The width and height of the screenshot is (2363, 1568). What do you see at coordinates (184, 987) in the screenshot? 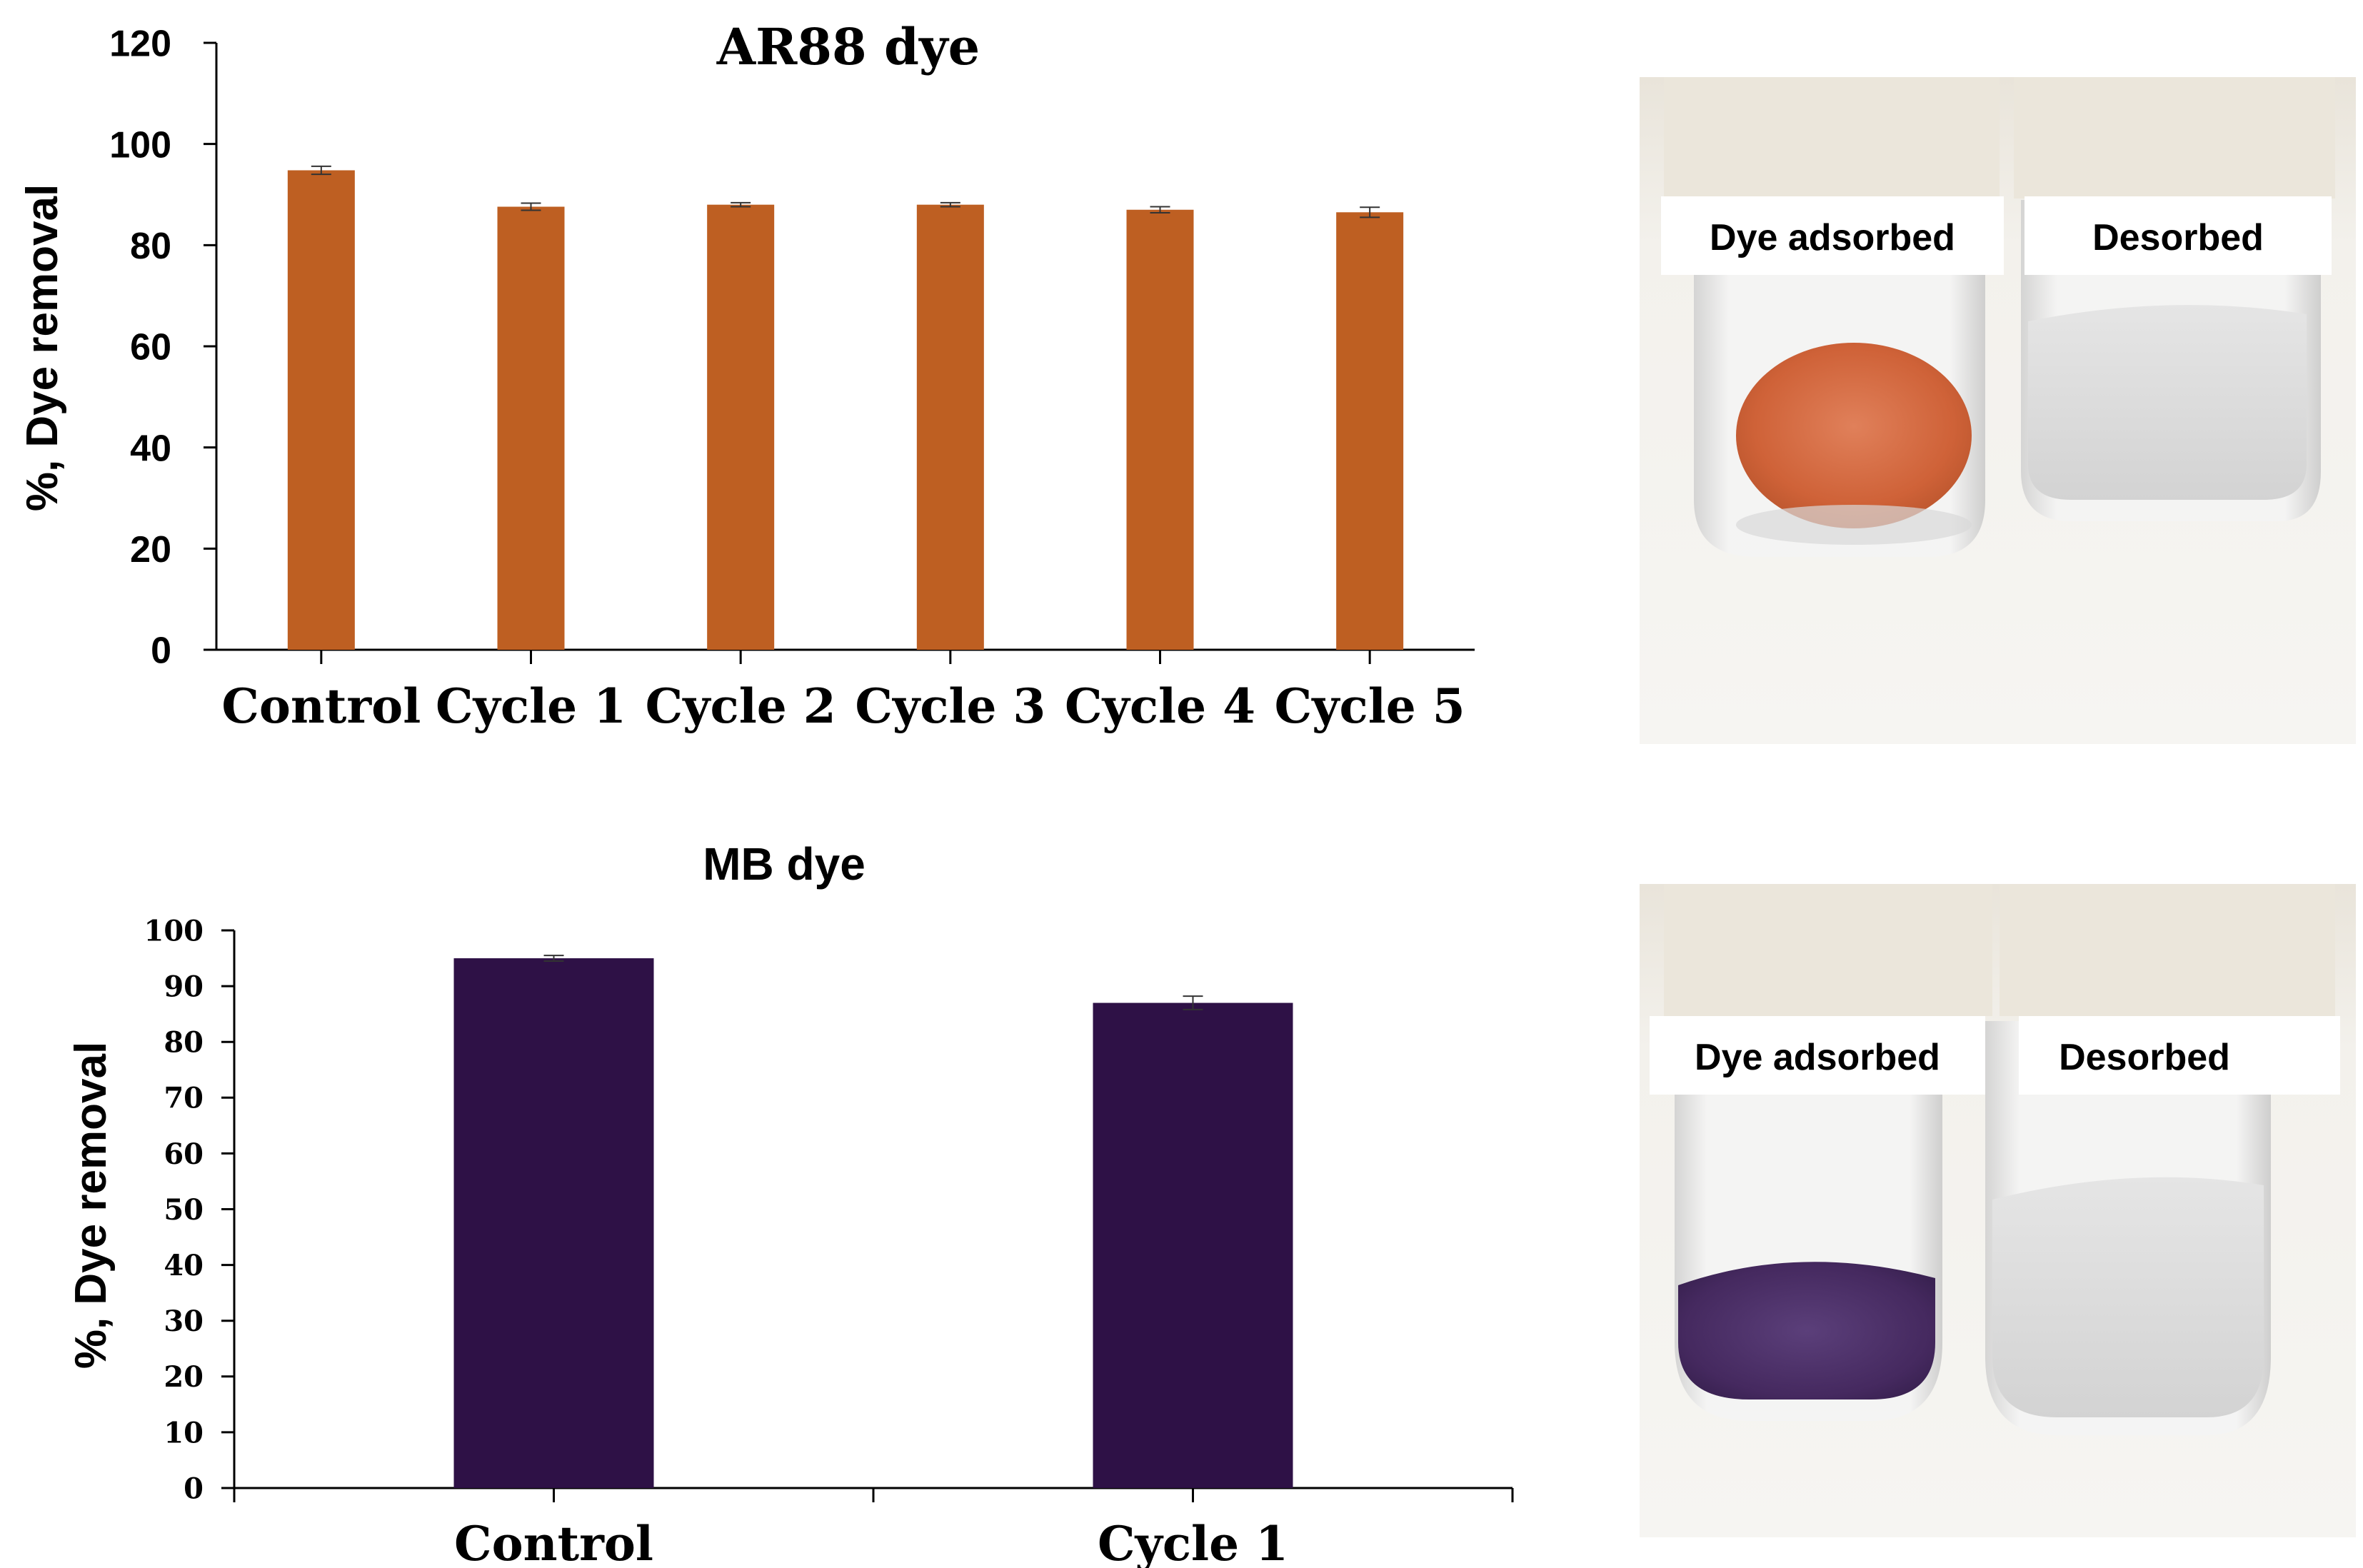
I see `y-tick-label: 90` at bounding box center [184, 987].